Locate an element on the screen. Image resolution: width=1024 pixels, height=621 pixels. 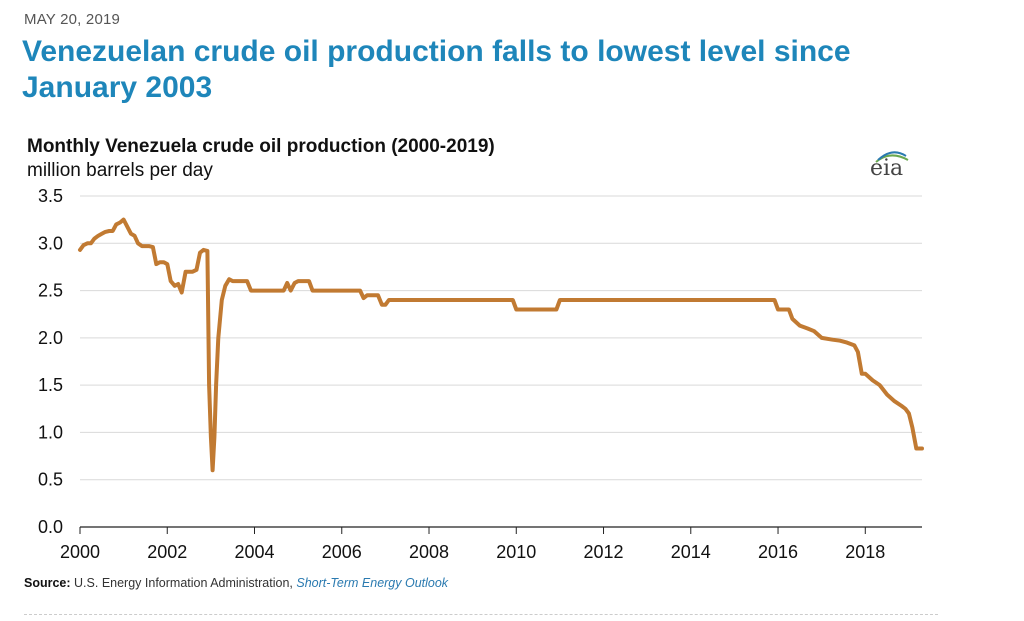
y-tick-label: 3.5 is located at coordinates (50, 196).